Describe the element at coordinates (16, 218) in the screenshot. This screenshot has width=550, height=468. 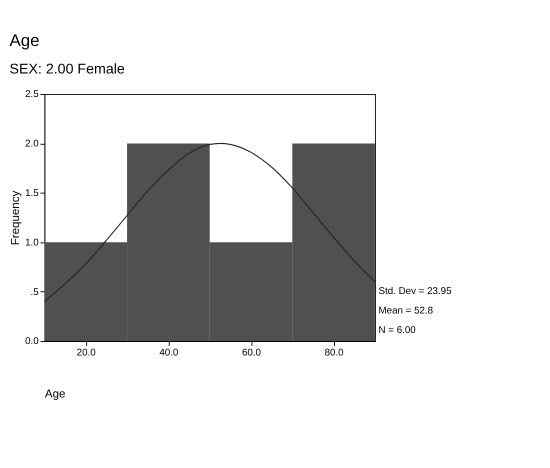
I see `y-axis-title: Frequency` at that location.